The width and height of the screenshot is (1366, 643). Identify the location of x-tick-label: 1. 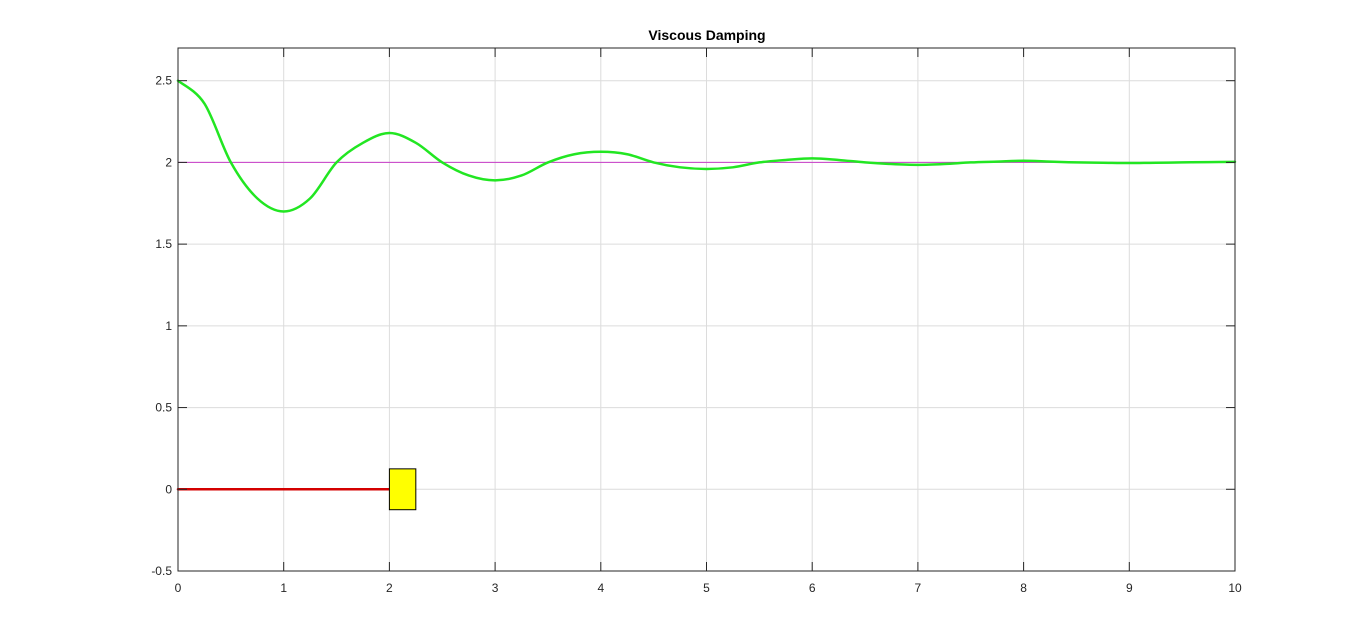
(283, 588).